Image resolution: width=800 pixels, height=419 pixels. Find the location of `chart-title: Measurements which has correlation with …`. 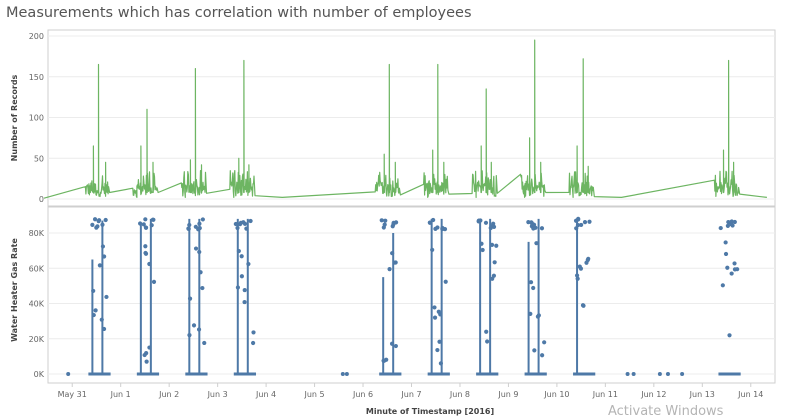

chart-title: Measurements which has correlation with … is located at coordinates (239, 13).